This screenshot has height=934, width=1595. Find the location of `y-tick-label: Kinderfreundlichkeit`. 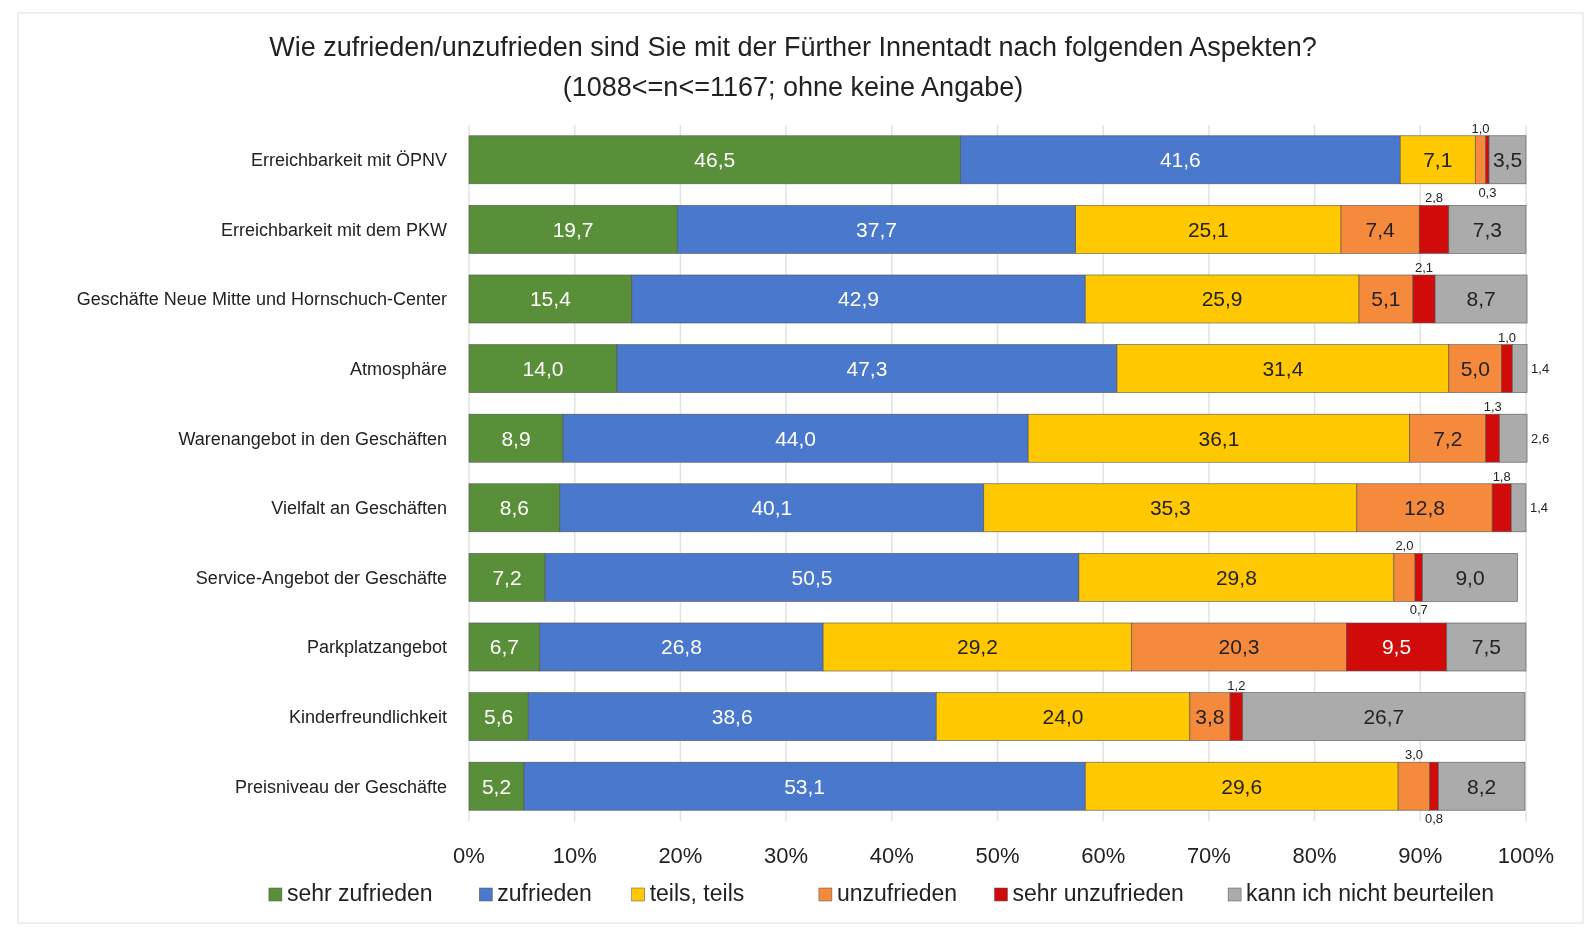

y-tick-label: Kinderfreundlichkeit is located at coordinates (367, 716).